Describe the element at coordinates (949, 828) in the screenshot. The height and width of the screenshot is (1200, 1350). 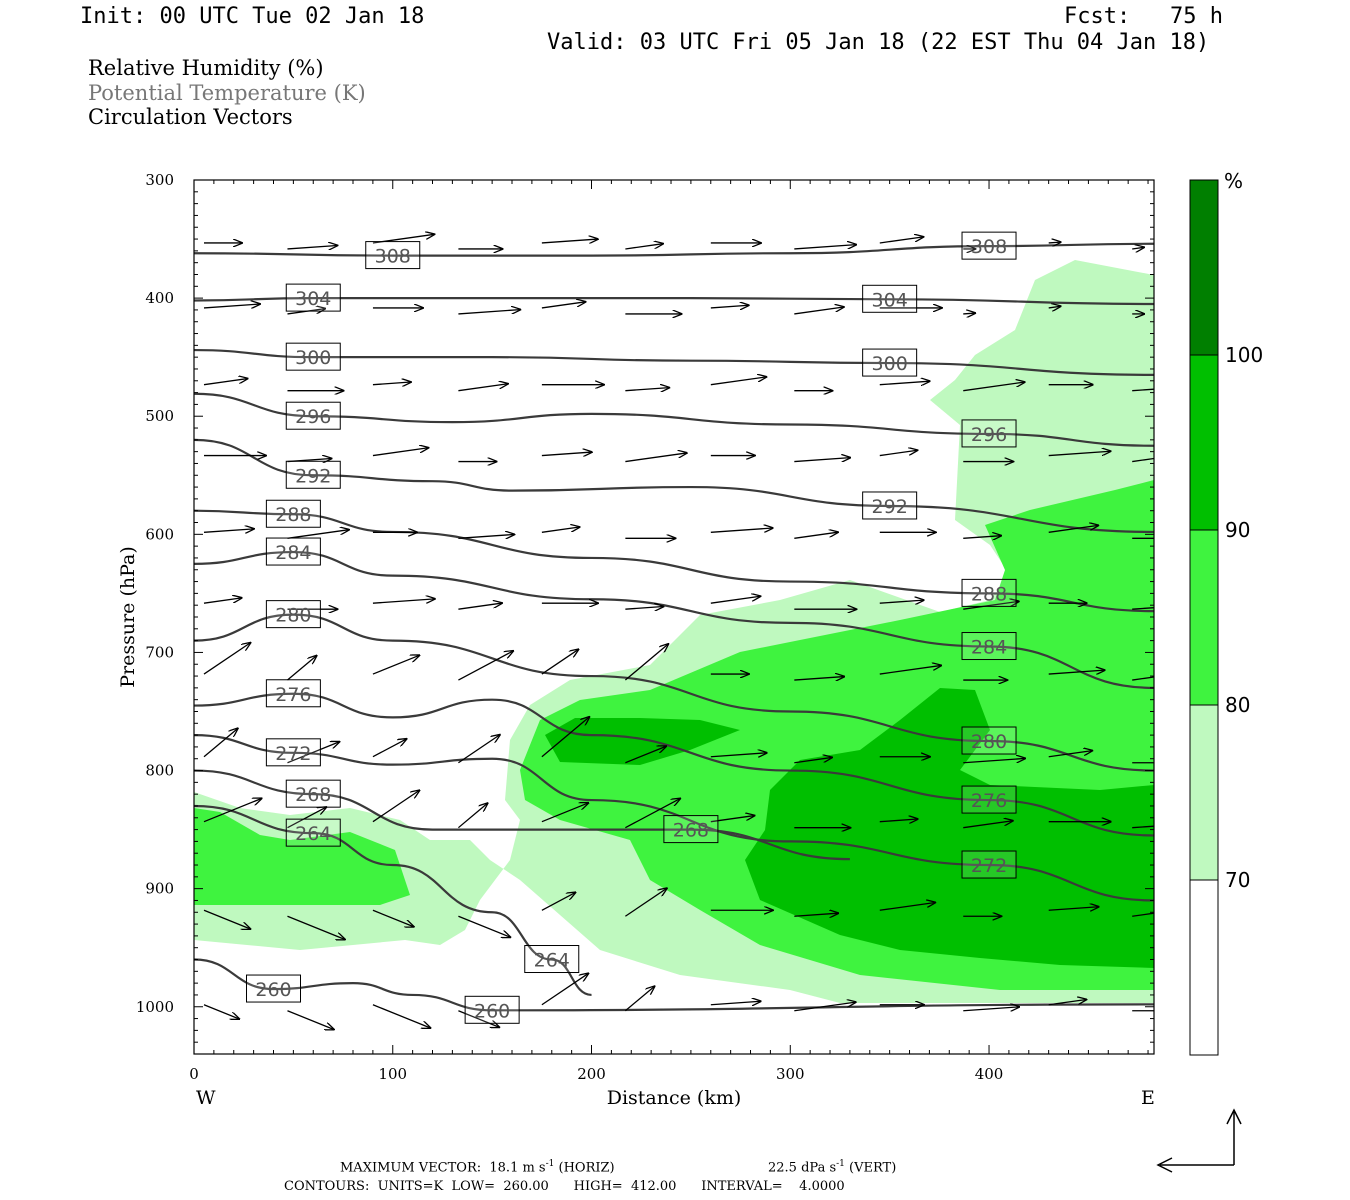
I see `rh-90-100-region` at that location.